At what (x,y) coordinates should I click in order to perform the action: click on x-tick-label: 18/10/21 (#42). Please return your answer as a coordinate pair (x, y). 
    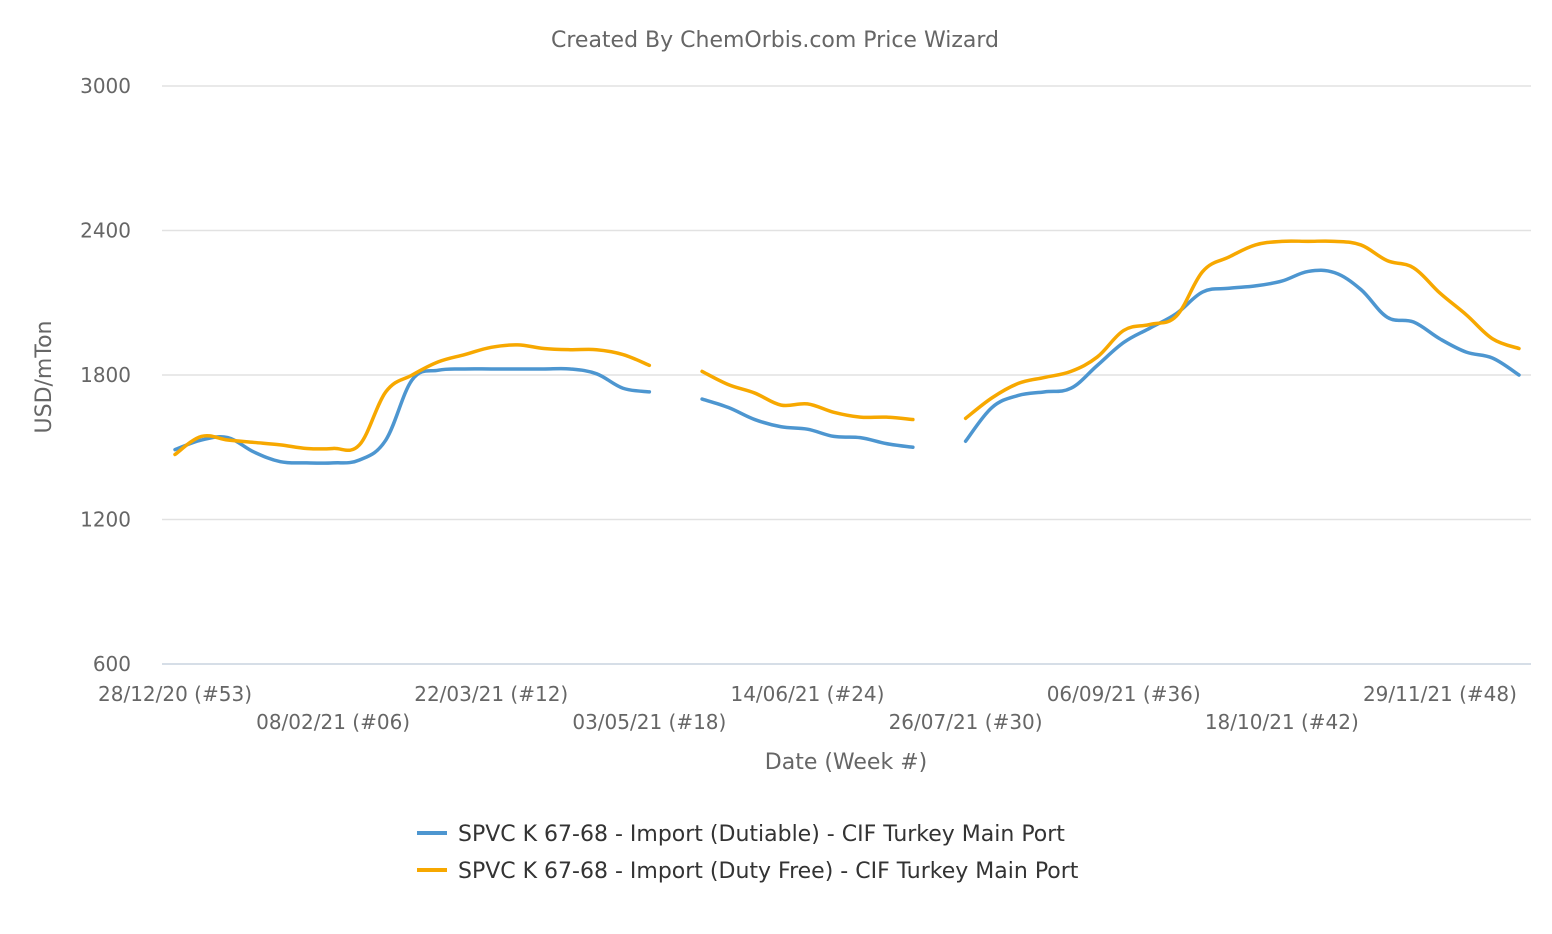
    Looking at the image, I should click on (1282, 722).